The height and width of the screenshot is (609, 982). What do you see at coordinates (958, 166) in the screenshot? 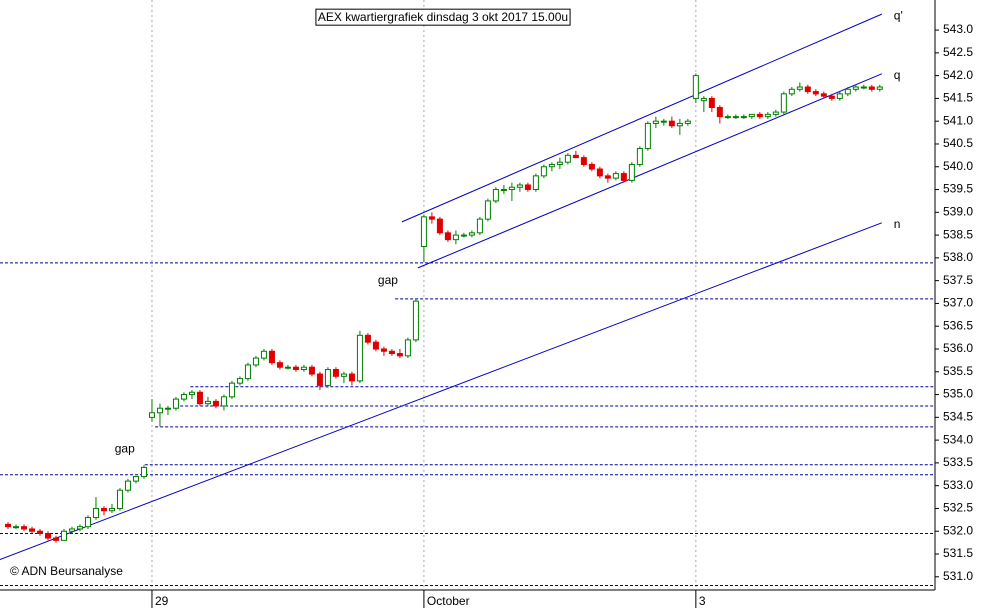
I see `y-tick-label: 540.0` at bounding box center [958, 166].